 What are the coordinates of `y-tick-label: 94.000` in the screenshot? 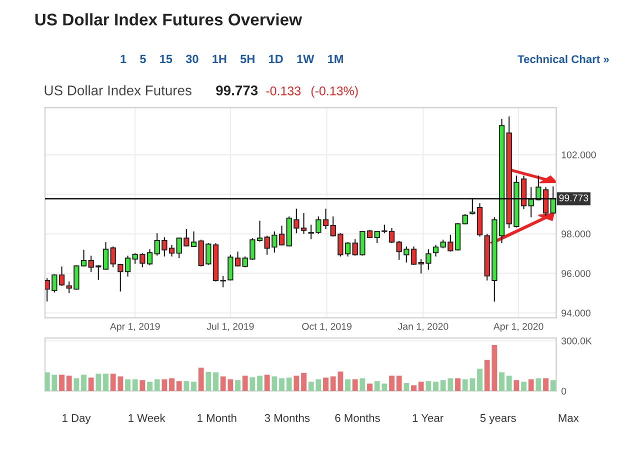 It's located at (576, 313).